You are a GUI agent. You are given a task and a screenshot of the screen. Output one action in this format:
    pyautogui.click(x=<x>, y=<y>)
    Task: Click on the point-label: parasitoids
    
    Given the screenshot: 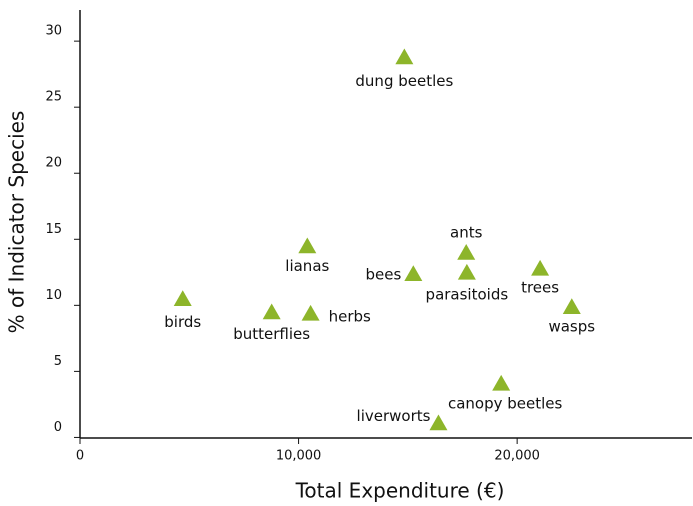 What is the action you would take?
    pyautogui.click(x=467, y=294)
    